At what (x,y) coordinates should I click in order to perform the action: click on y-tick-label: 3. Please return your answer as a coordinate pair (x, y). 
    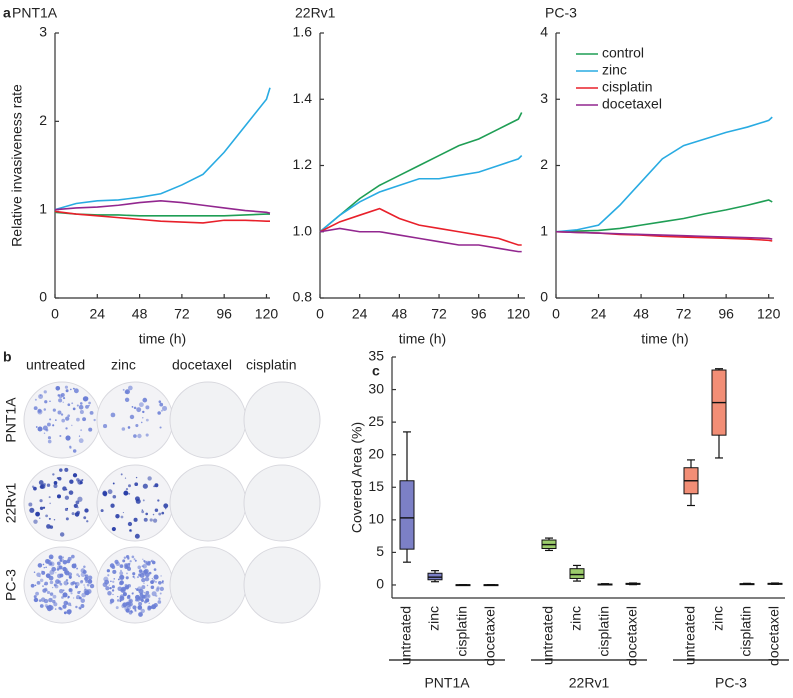
    Looking at the image, I should click on (544, 98).